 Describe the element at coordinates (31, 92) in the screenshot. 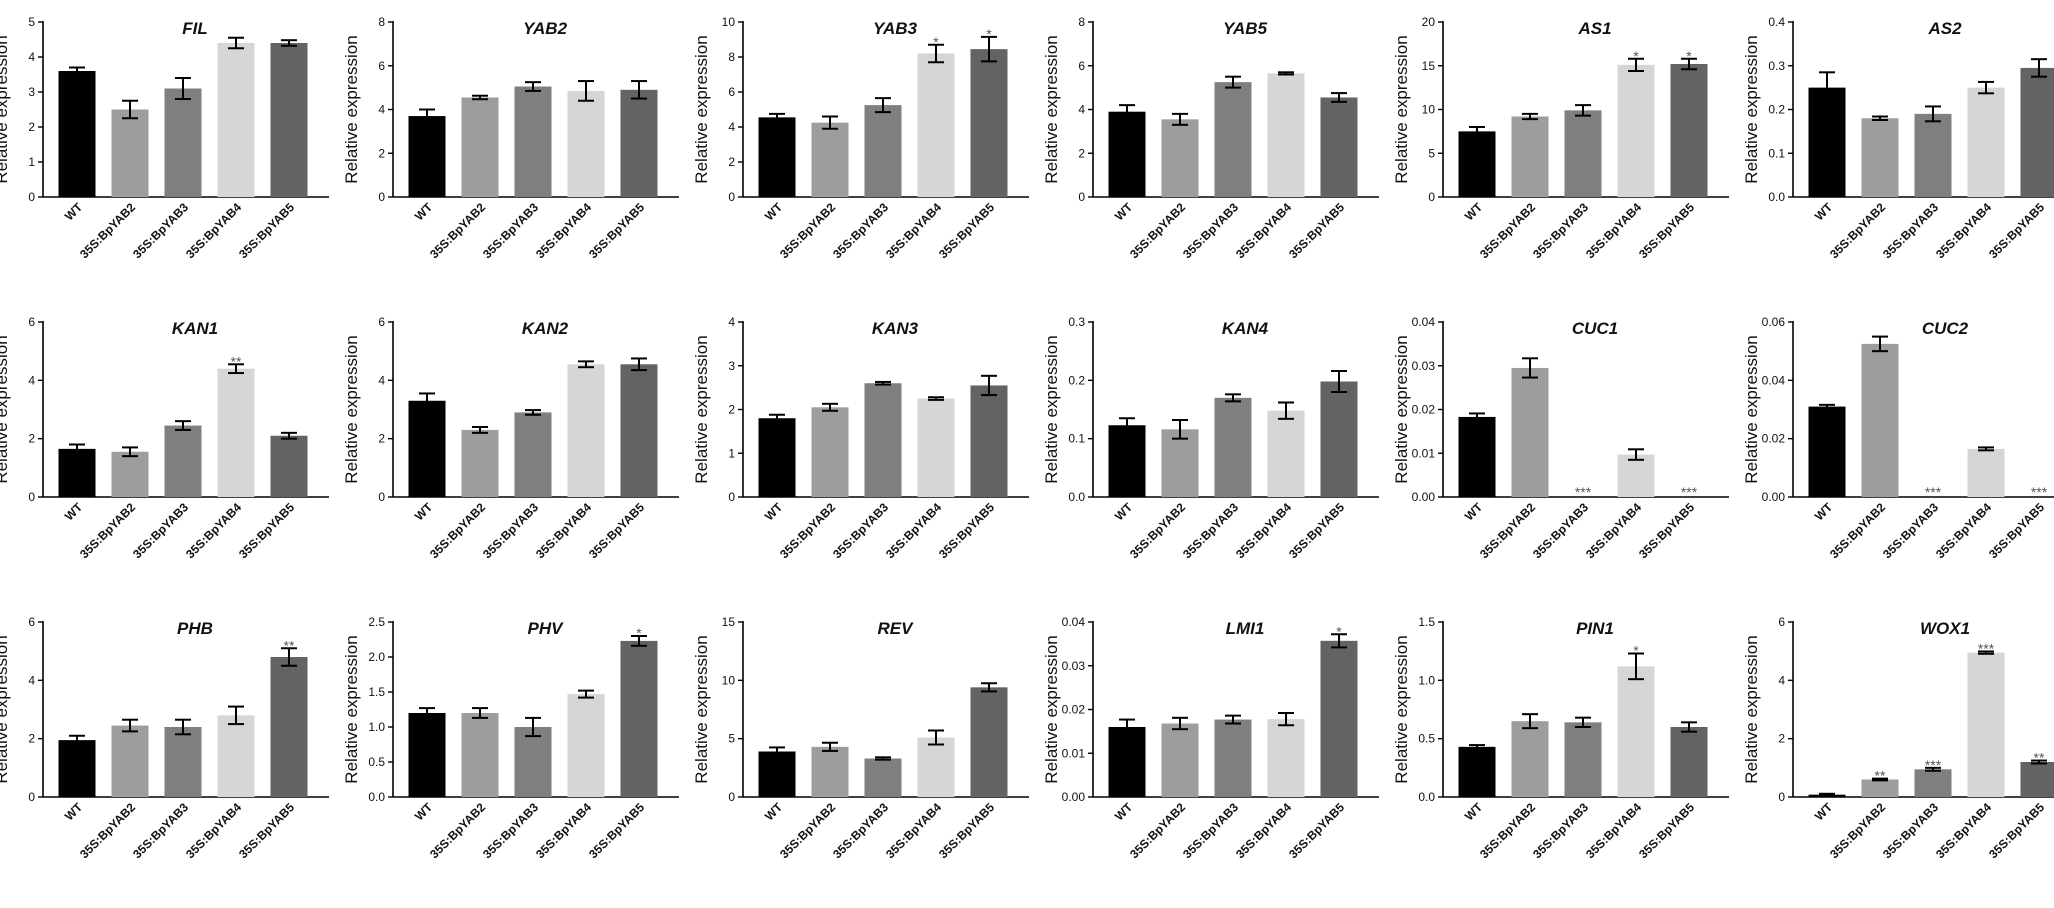

I see `y-tick-label: 3` at that location.